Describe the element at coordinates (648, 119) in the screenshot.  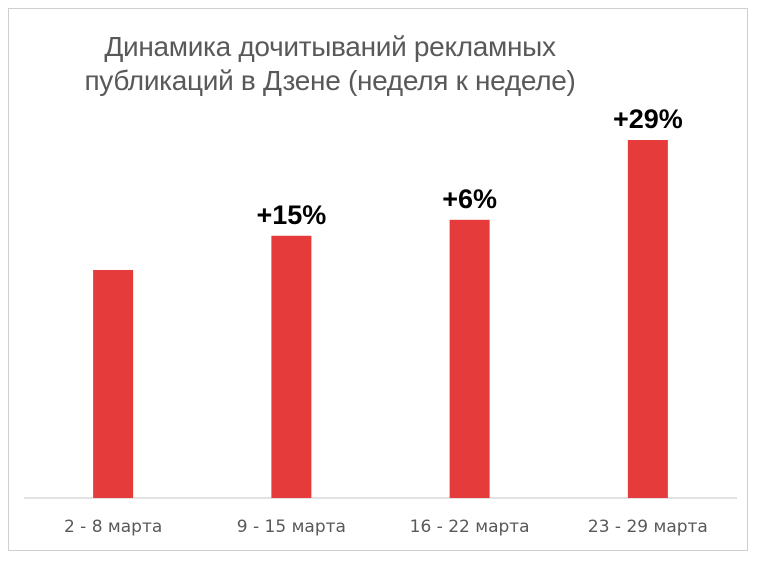
I see `data-label-4: +29%` at that location.